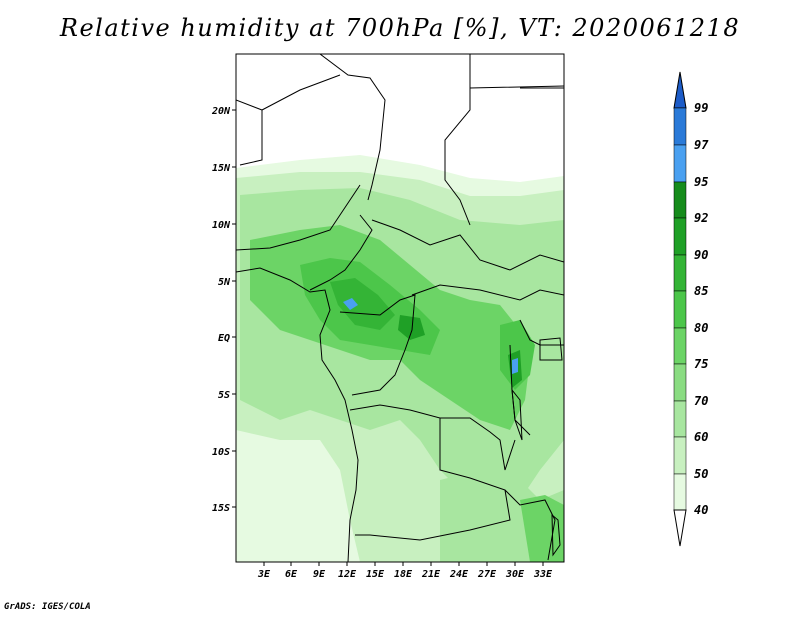 This screenshot has width=800, height=618. What do you see at coordinates (350, 304) in the screenshot?
I see `rh-band-97-a` at bounding box center [350, 304].